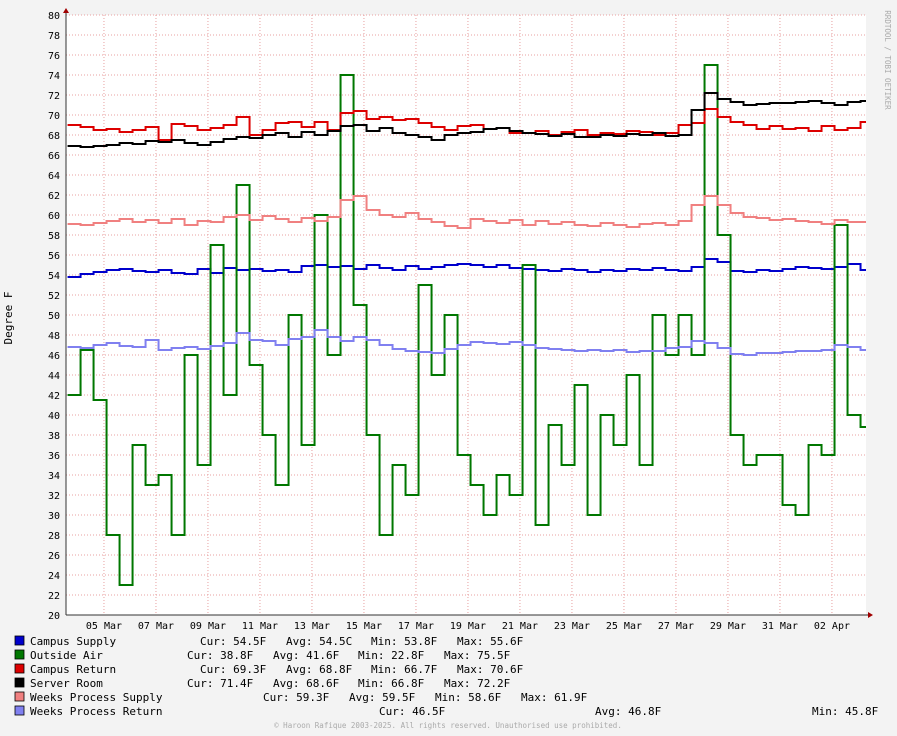 The height and width of the screenshot is (736, 897). I want to click on y-tick-label: 48, so click(54, 336).